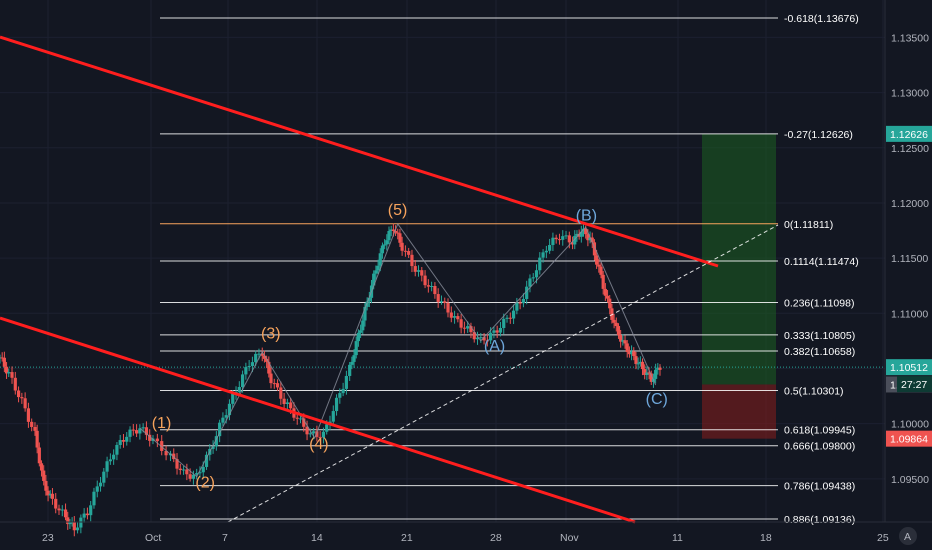 The height and width of the screenshot is (550, 932). I want to click on price-tag-label: 1.12626, so click(909, 135).